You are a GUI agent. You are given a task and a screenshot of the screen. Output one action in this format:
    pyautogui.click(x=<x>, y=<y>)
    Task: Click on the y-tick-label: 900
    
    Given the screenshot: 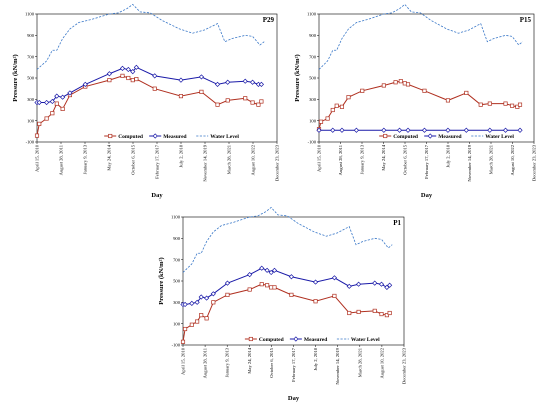 What is the action you would take?
    pyautogui.click(x=31, y=35)
    